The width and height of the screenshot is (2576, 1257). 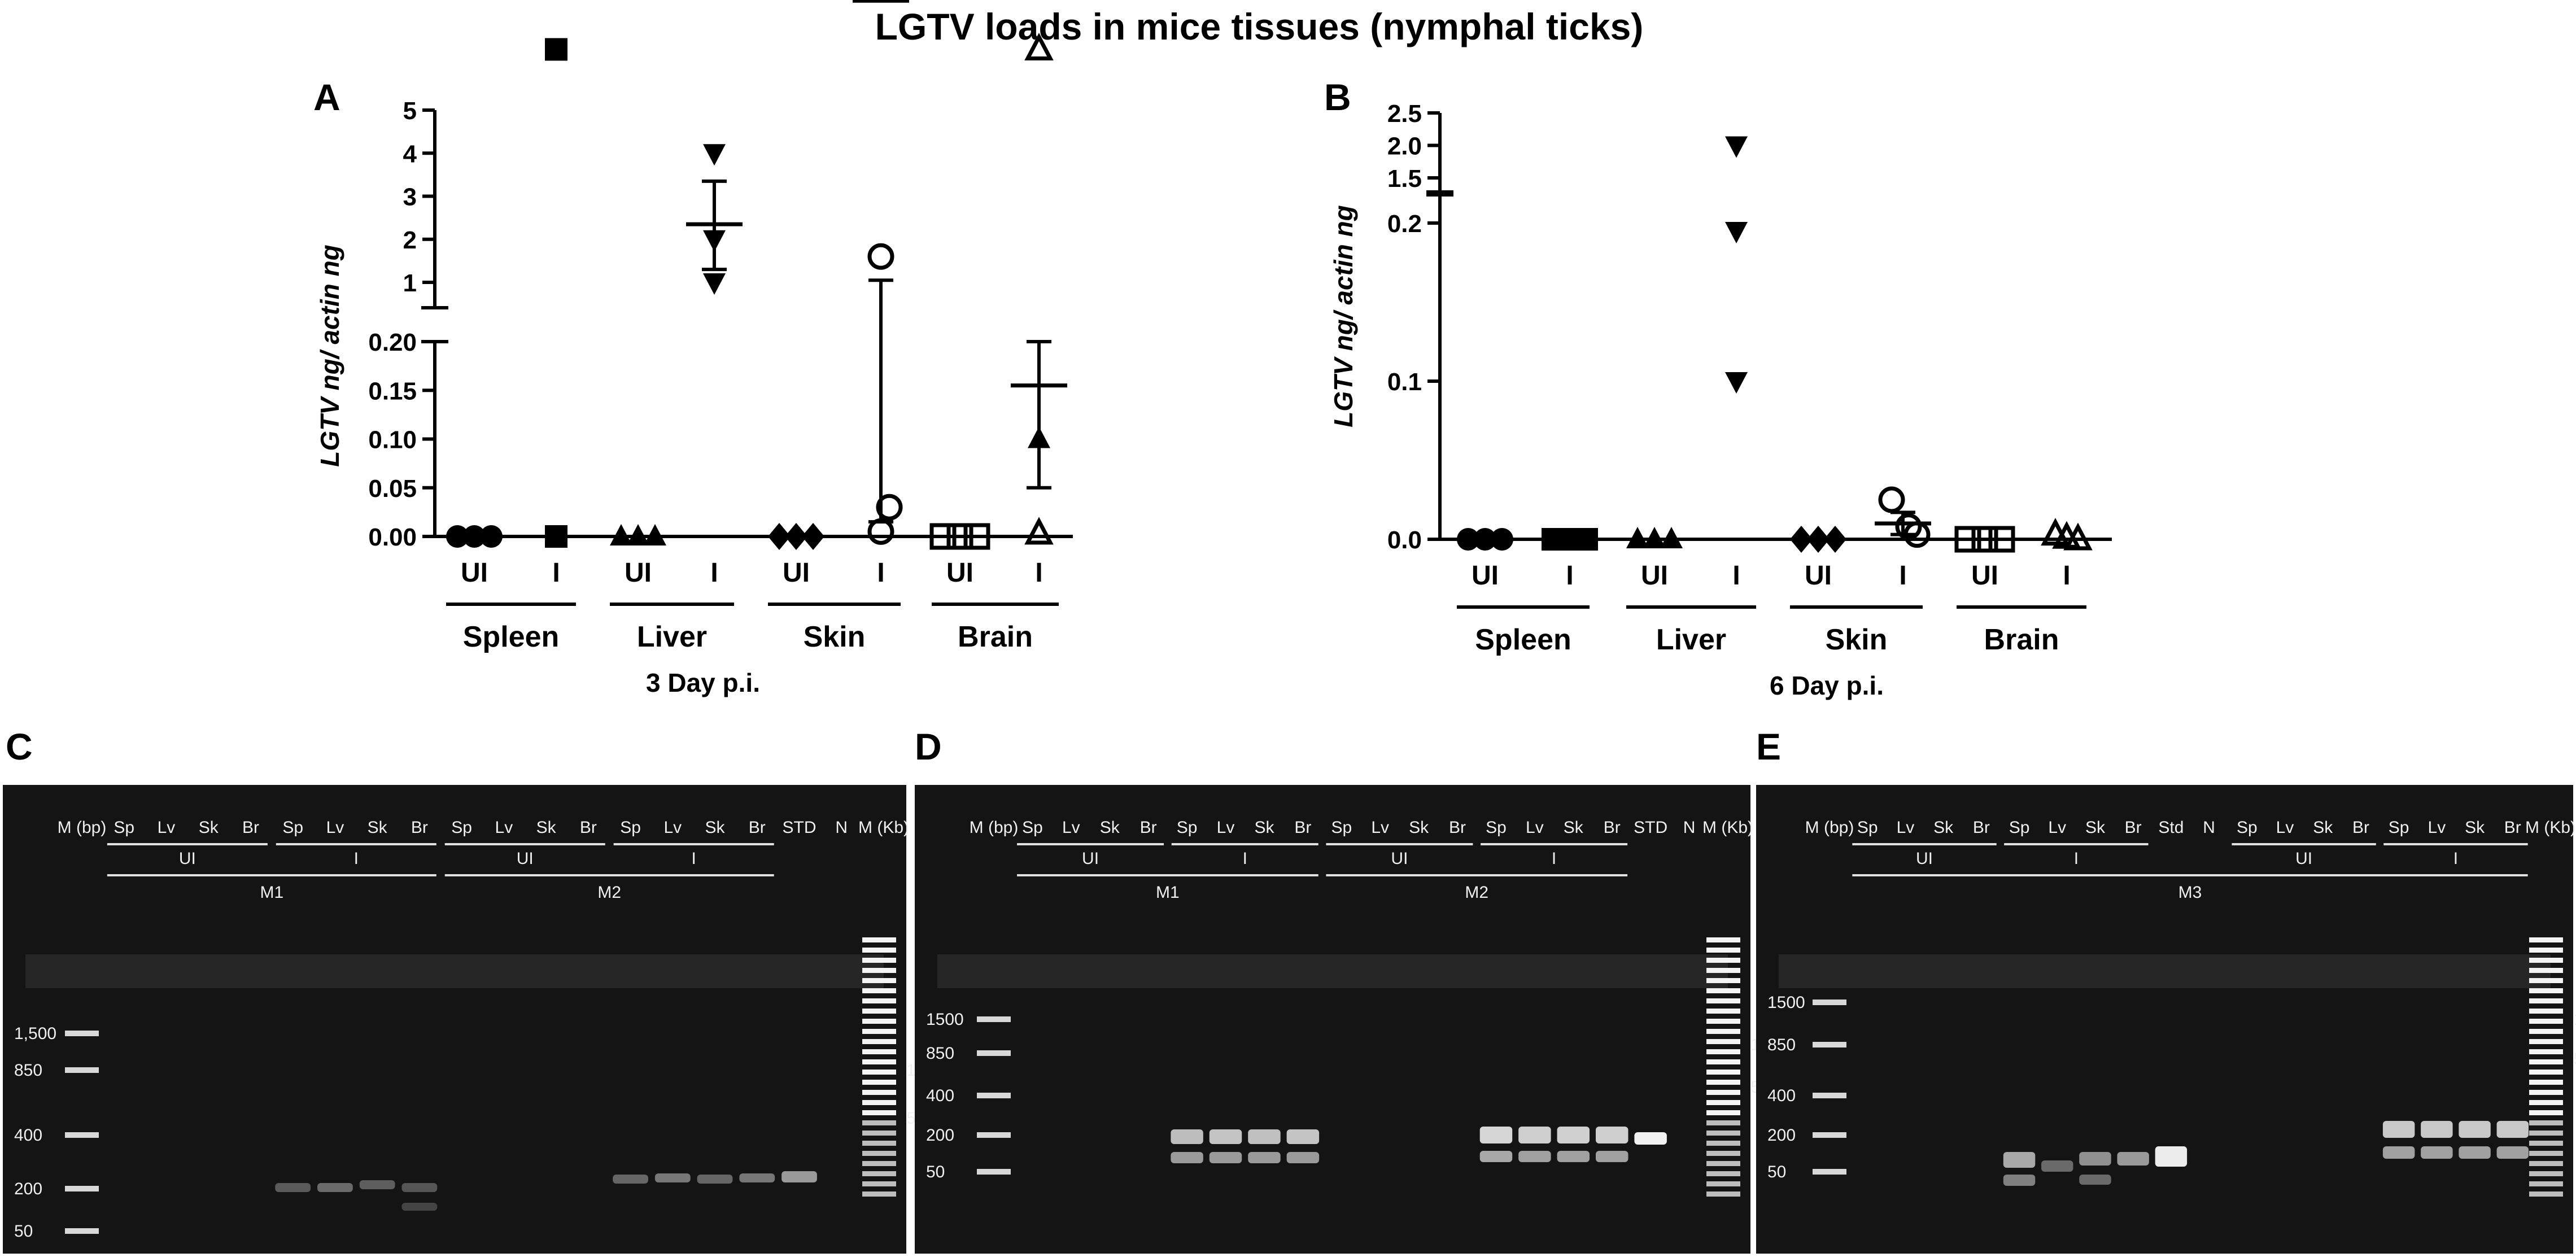 What do you see at coordinates (20, 746) in the screenshot?
I see `panel-c-label: C` at bounding box center [20, 746].